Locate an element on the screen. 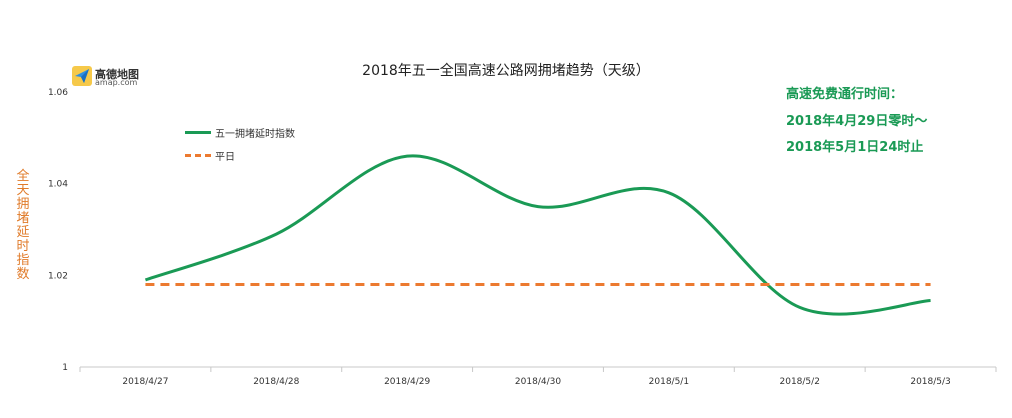  x-tick-label: 2018/4/28 is located at coordinates (276, 382).